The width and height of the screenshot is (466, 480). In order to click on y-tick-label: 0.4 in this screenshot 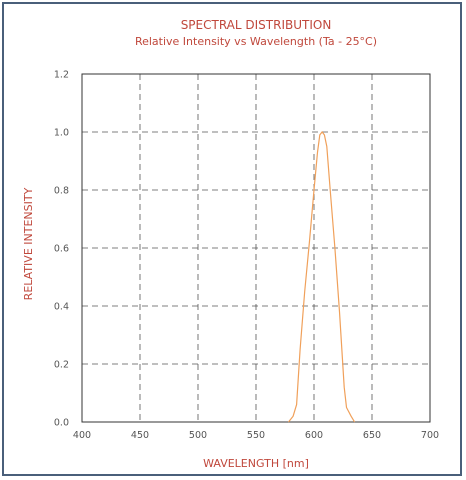, I will do `click(61, 307)`.